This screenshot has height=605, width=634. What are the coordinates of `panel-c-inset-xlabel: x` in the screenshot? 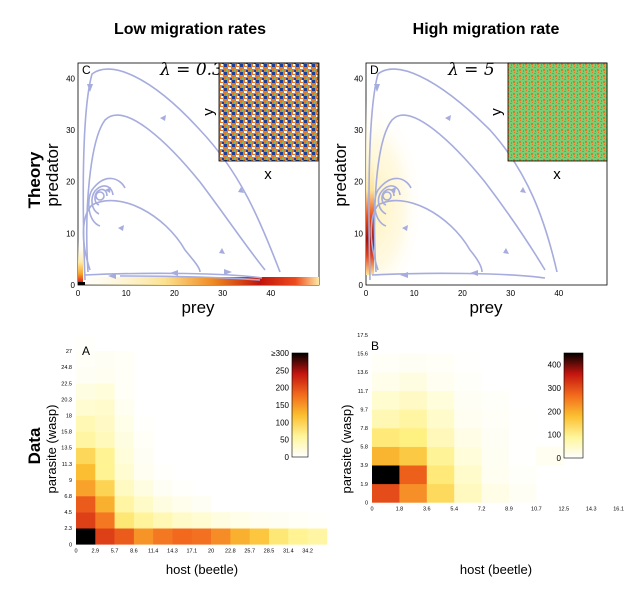 It's located at (268, 174).